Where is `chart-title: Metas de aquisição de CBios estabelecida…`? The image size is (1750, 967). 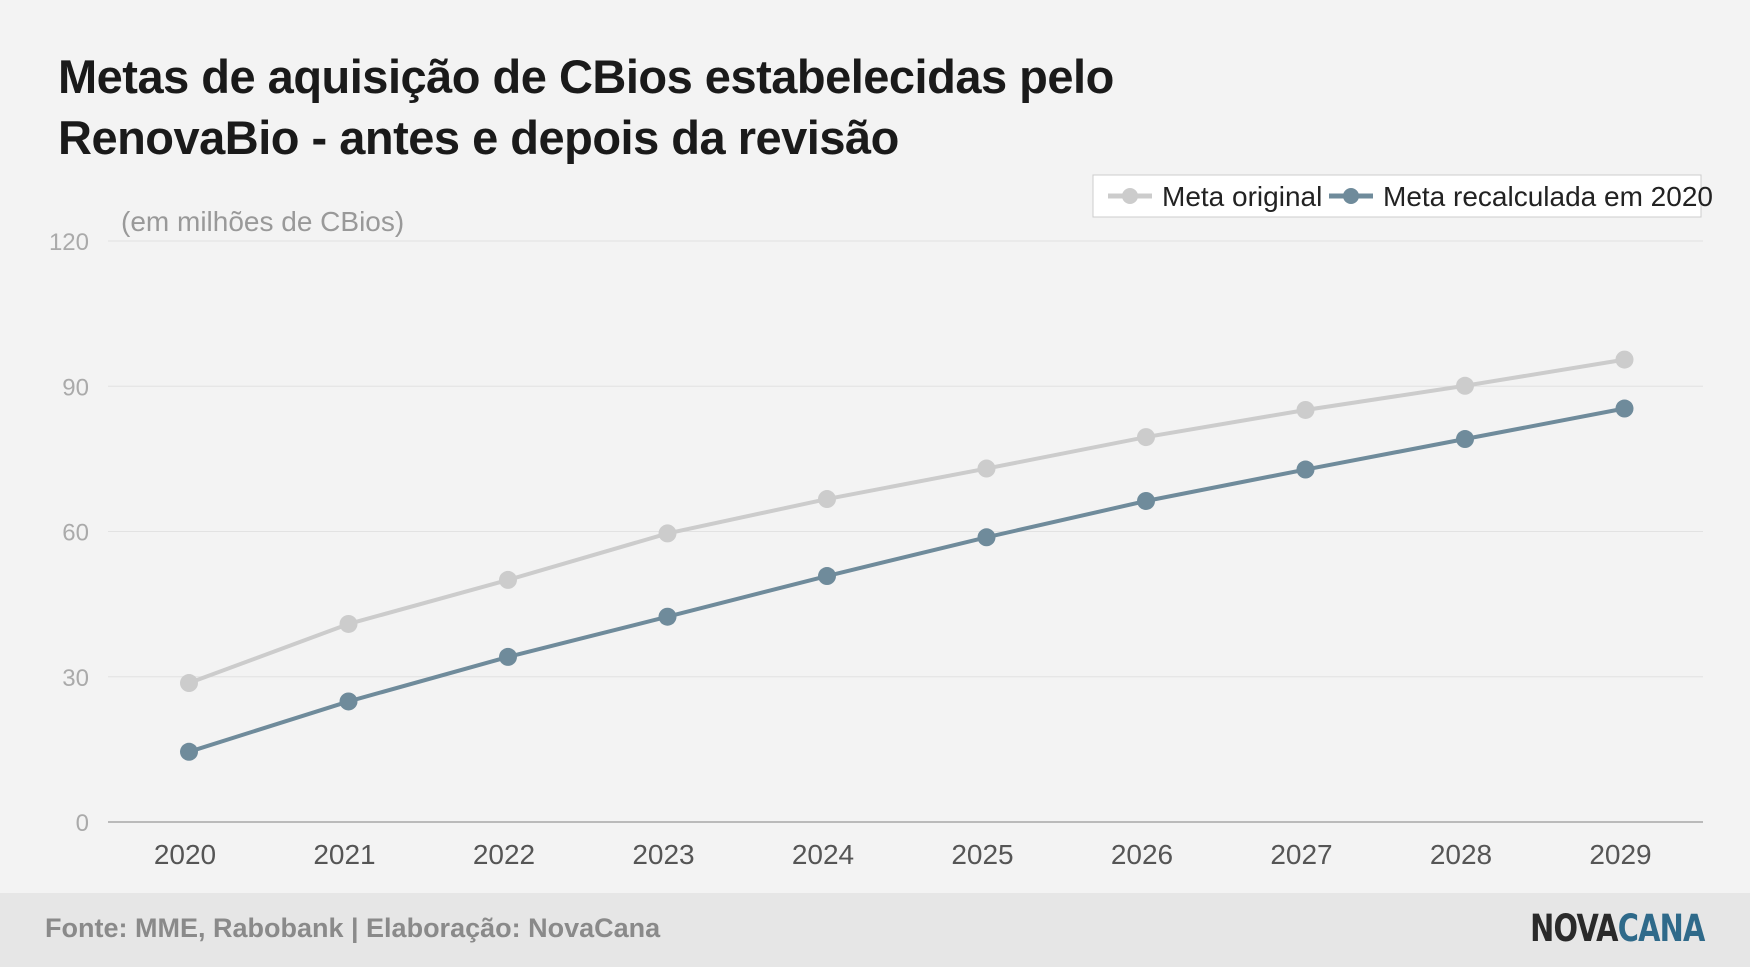
chart-title: Metas de aquisição de CBios estabelecida… is located at coordinates (708, 107).